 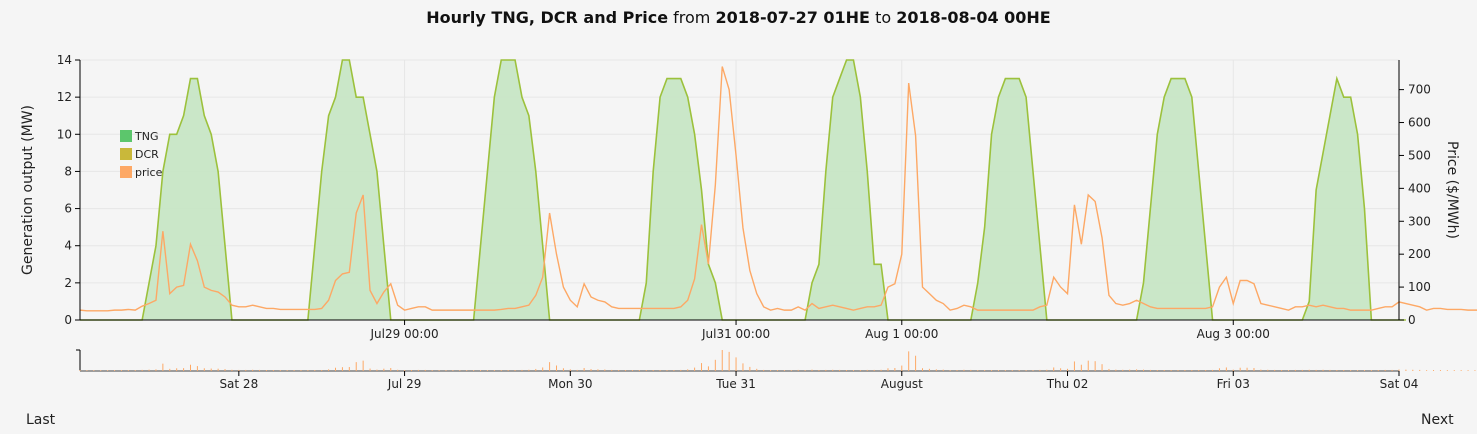 I want to click on navigator-tick-label-7: Sat 04, so click(x=1399, y=384).